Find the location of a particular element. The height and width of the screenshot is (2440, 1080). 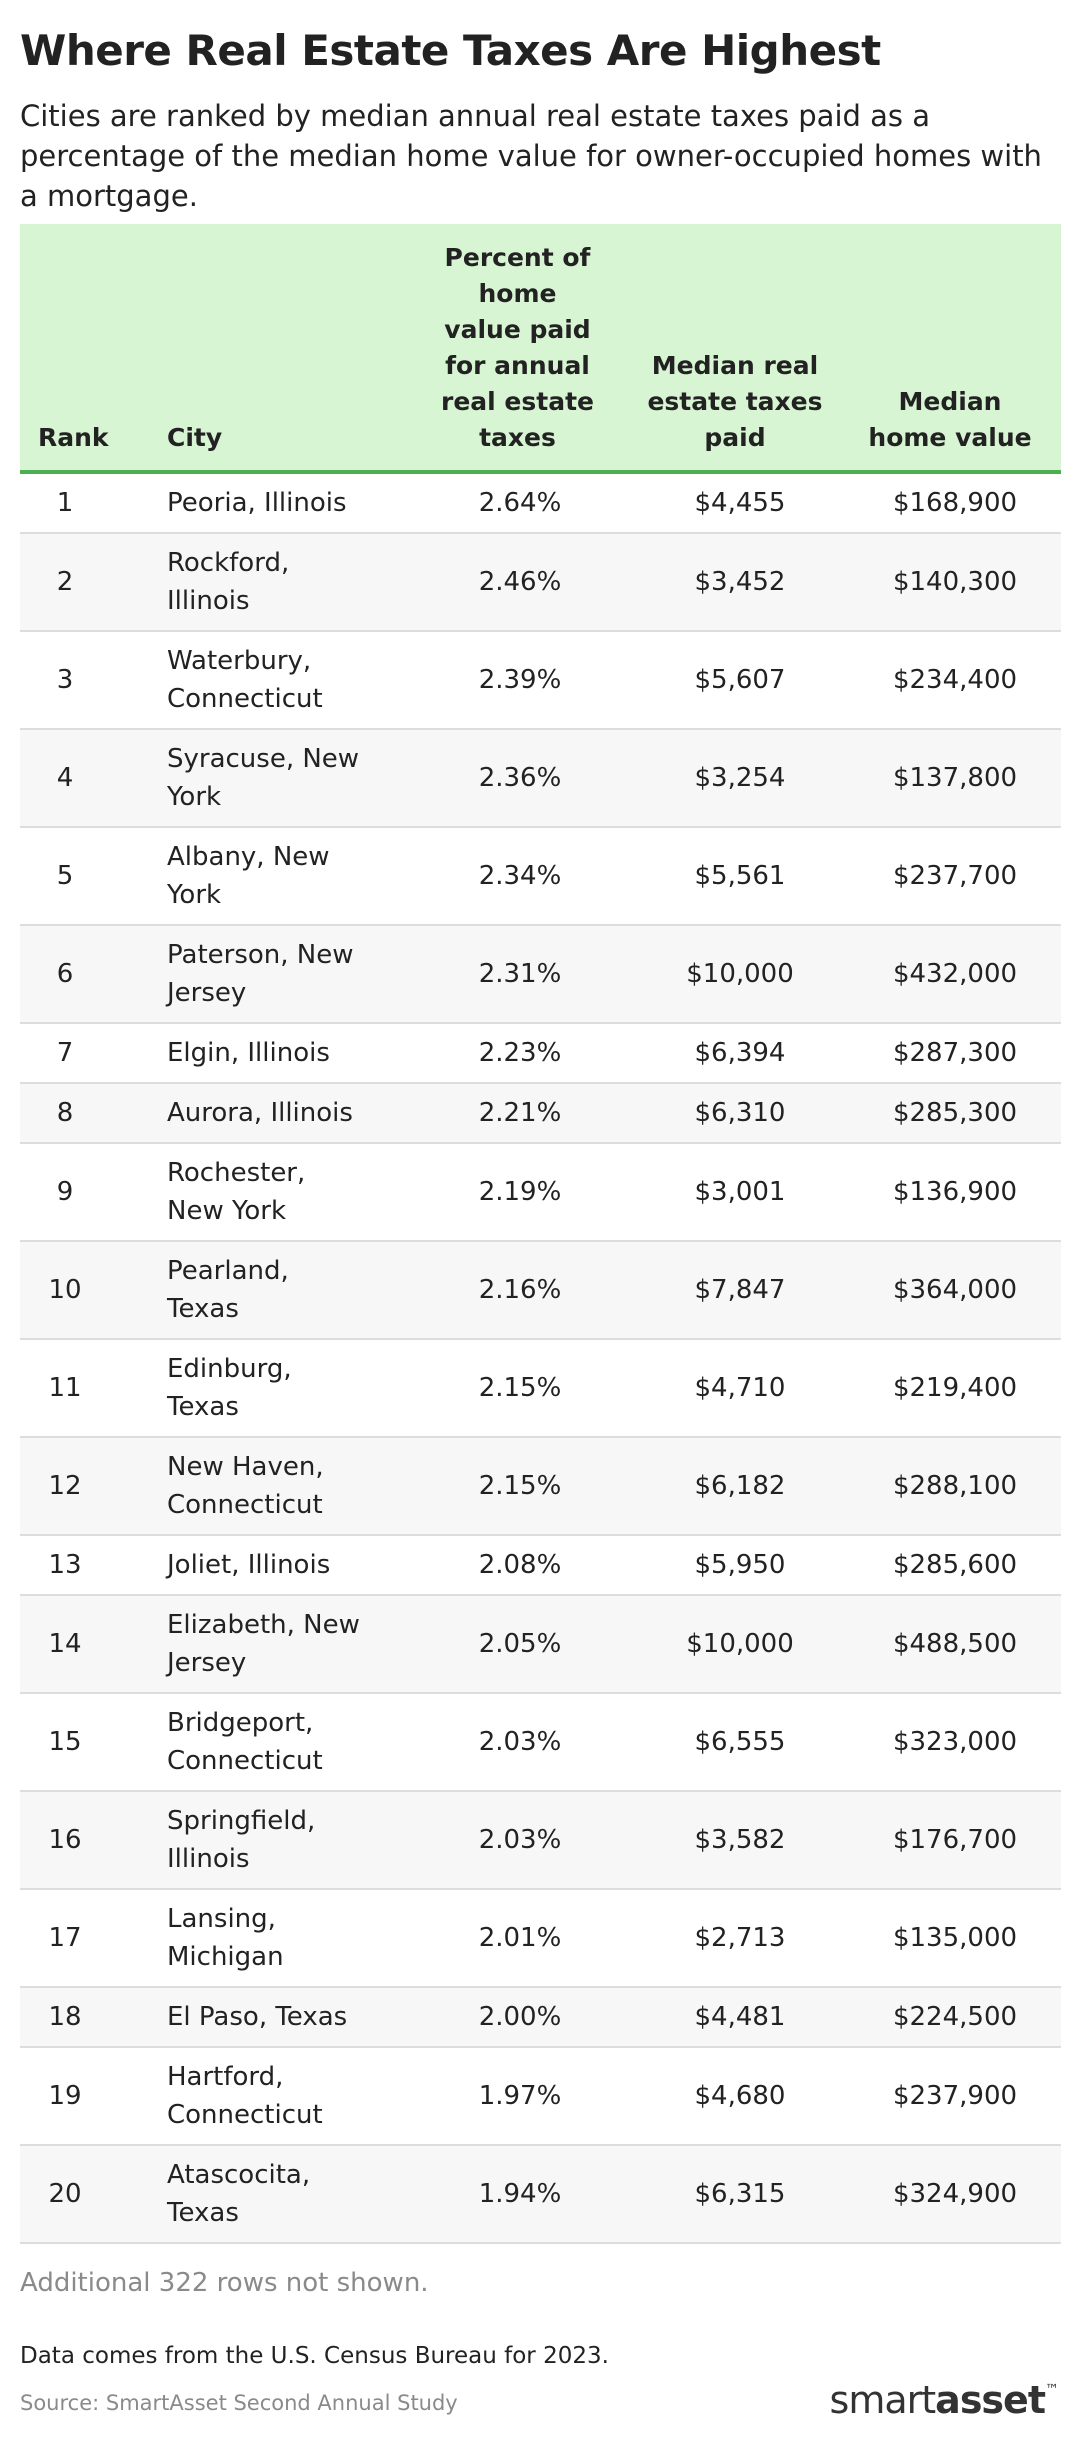

taxes-cell: $6,315 is located at coordinates (740, 2194).